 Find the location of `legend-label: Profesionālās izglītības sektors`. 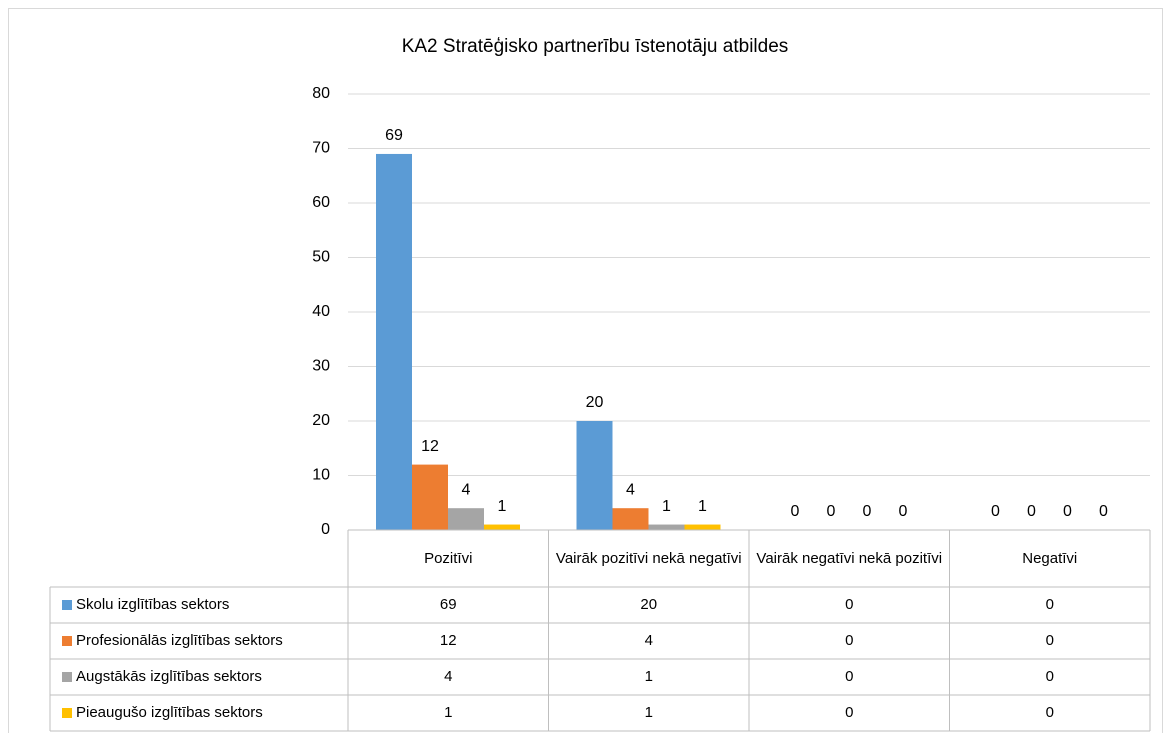

legend-label: Profesionālās izglītības sektors is located at coordinates (179, 640).